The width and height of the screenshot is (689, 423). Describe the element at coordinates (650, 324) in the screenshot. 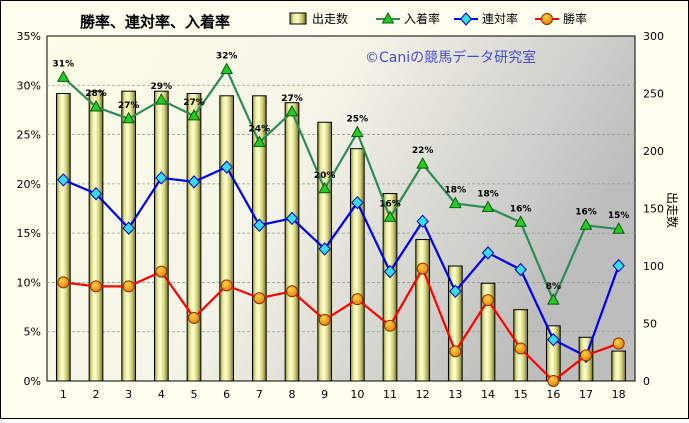

I see `y-right-tick-label: 50` at that location.